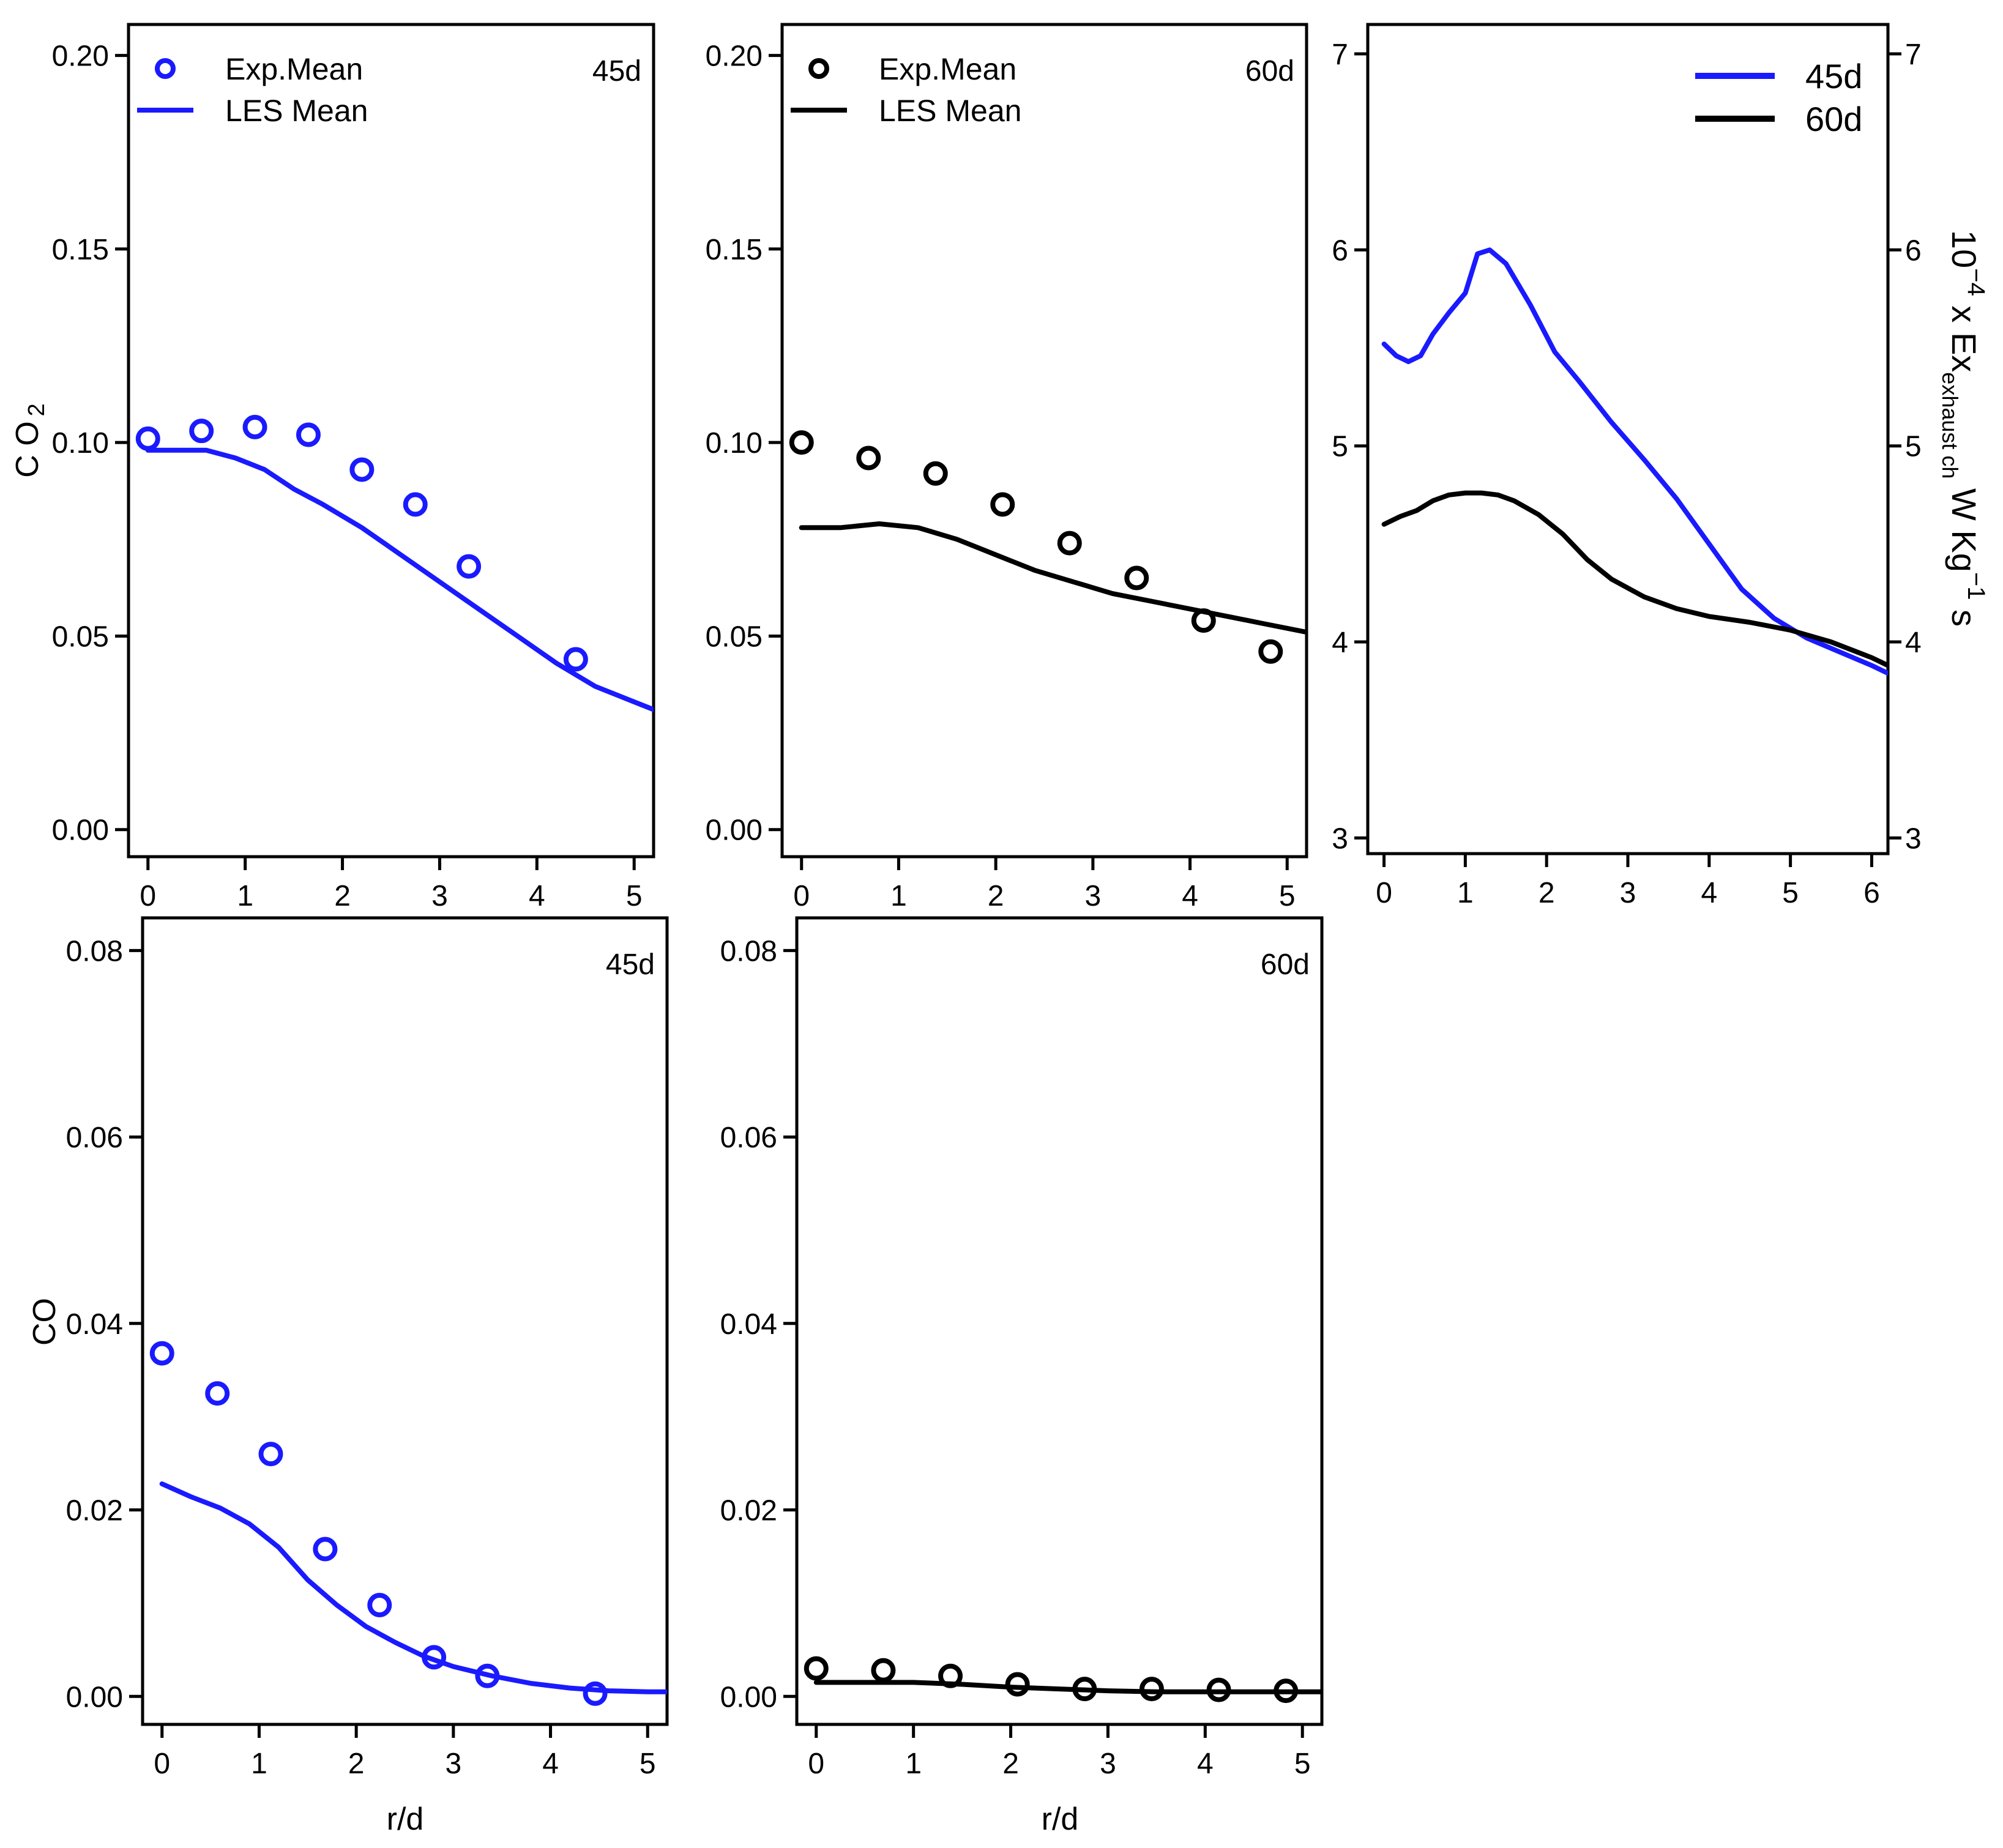  I want to click on series-line-45d, so click(1634, 461).